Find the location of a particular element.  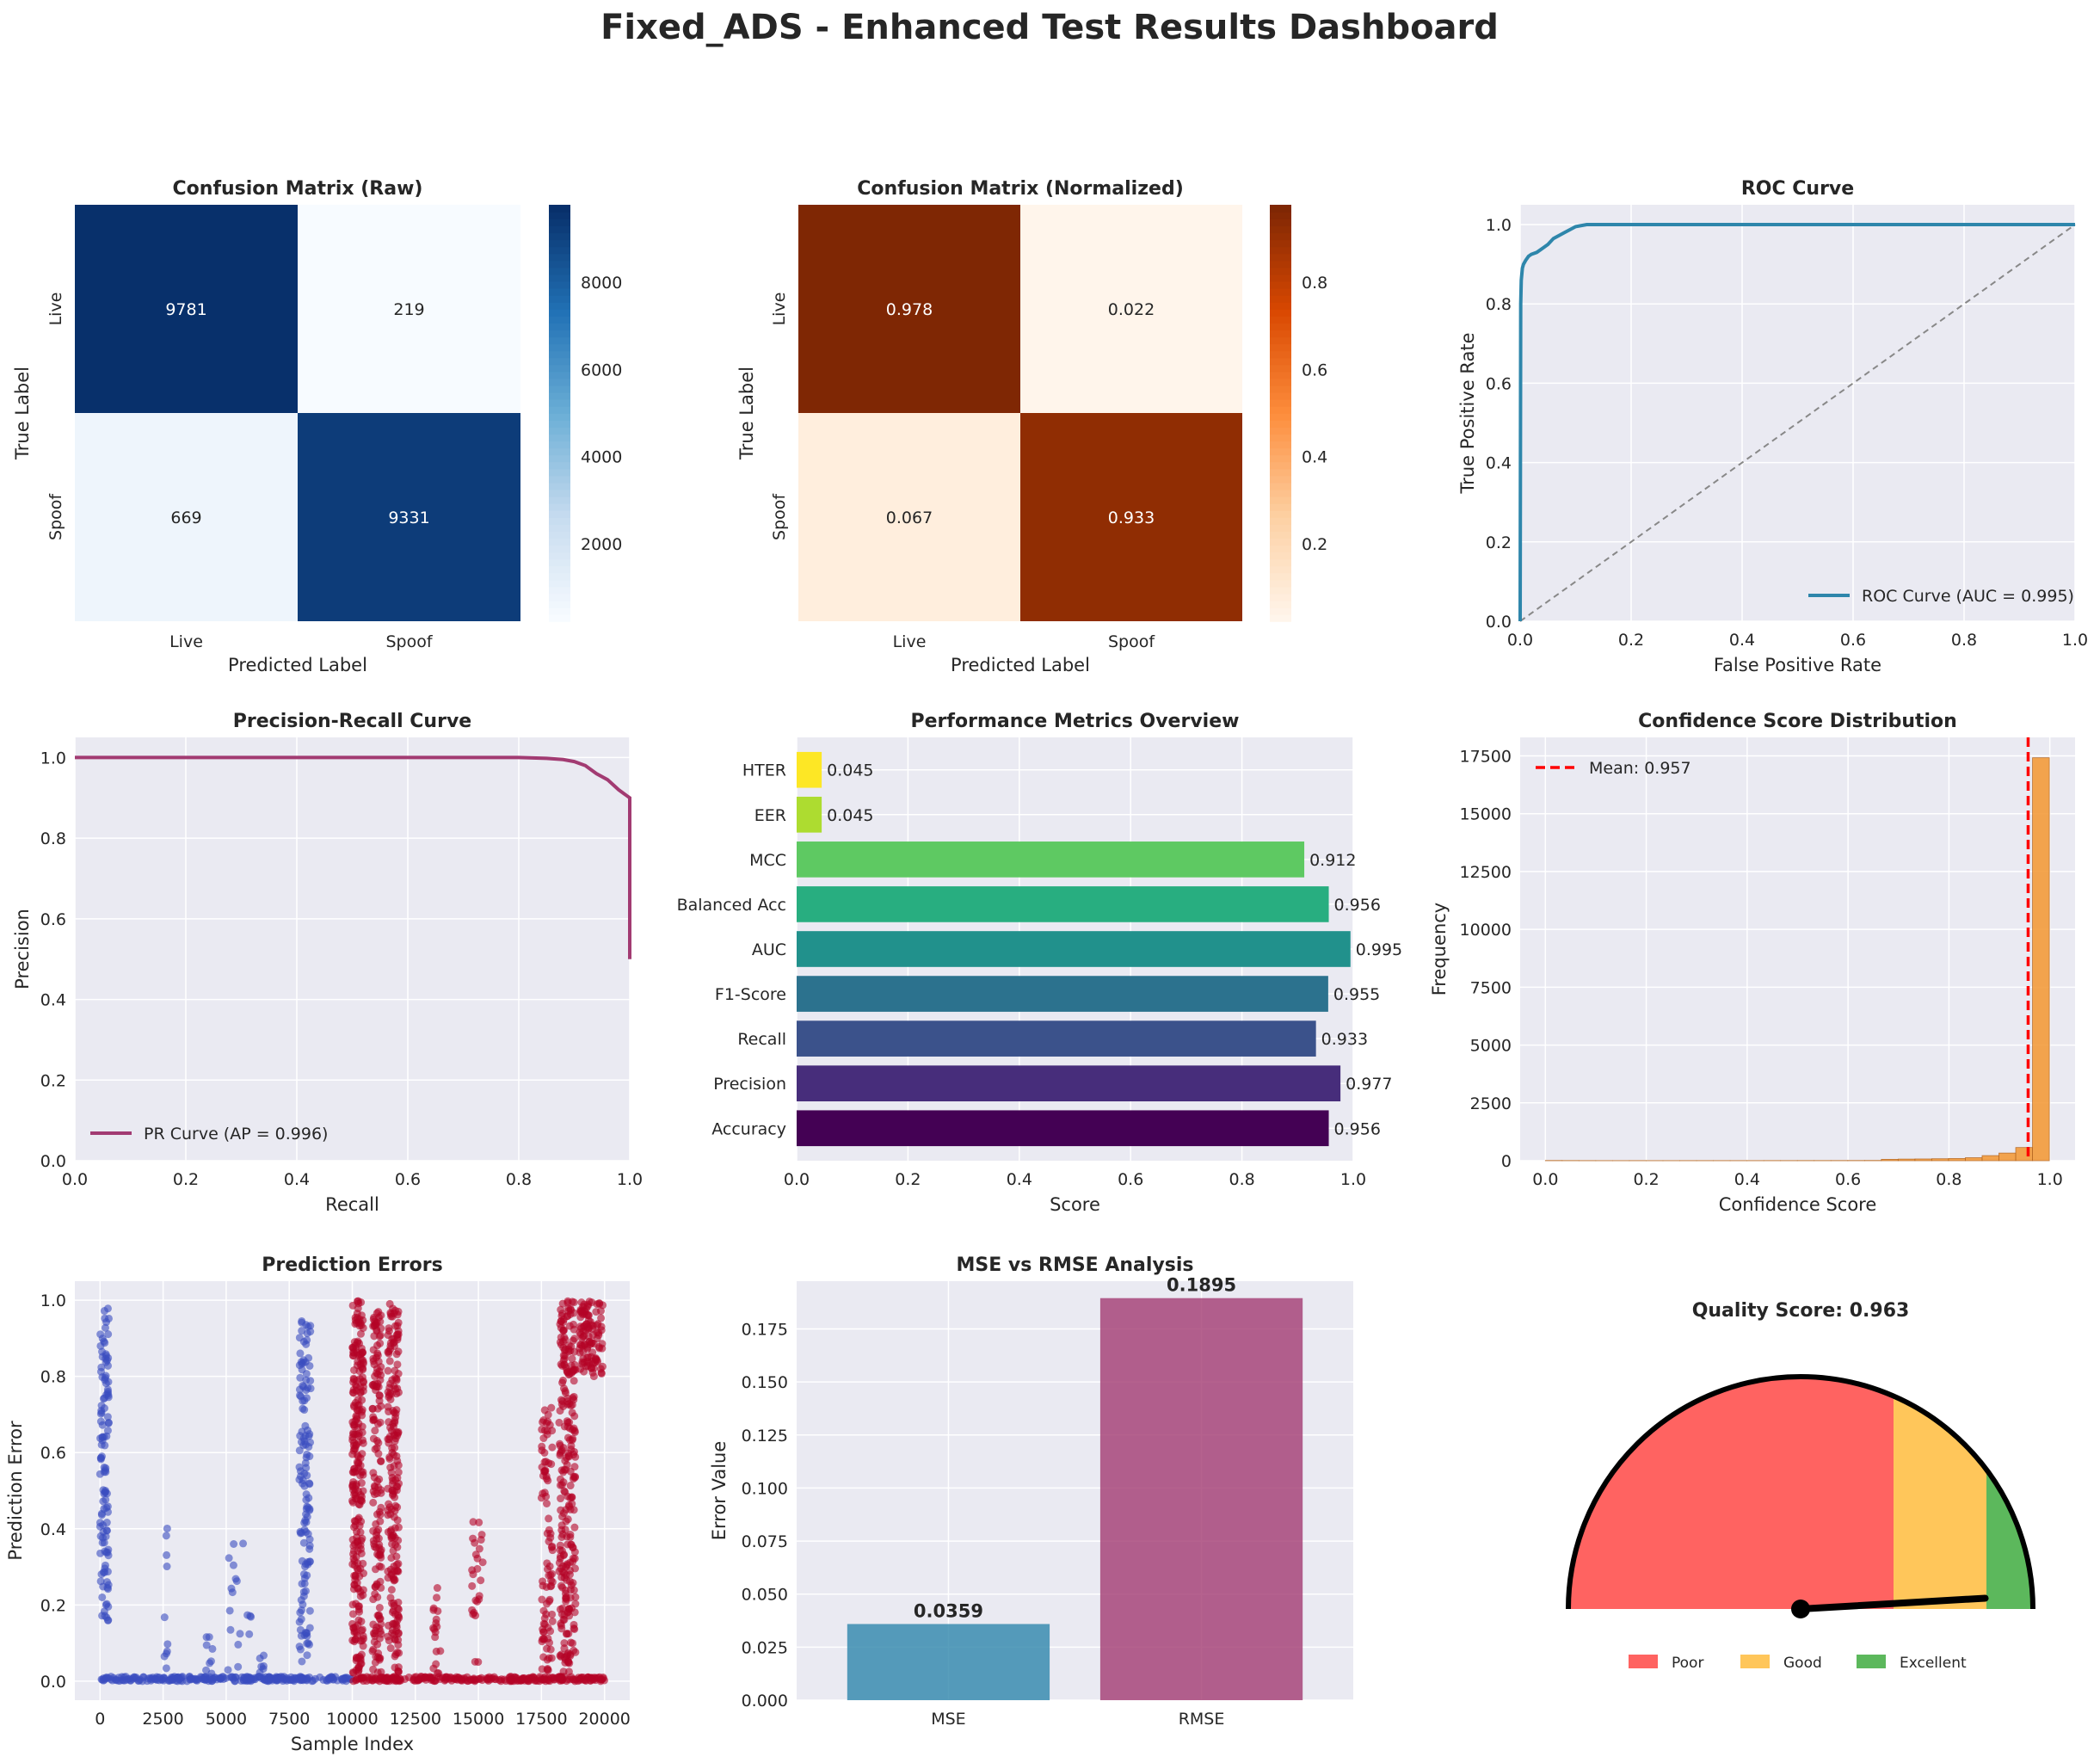

x-tick-label: 0.2 is located at coordinates (186, 1180).